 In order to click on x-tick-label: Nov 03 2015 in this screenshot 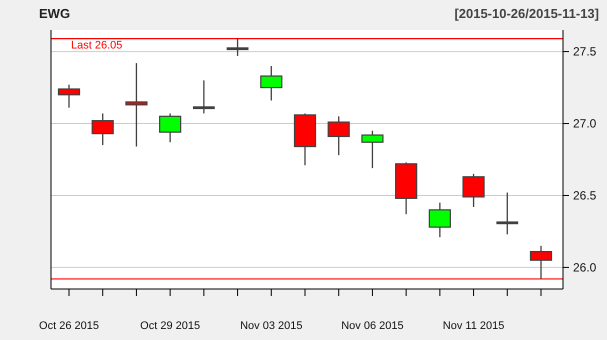, I will do `click(271, 326)`.